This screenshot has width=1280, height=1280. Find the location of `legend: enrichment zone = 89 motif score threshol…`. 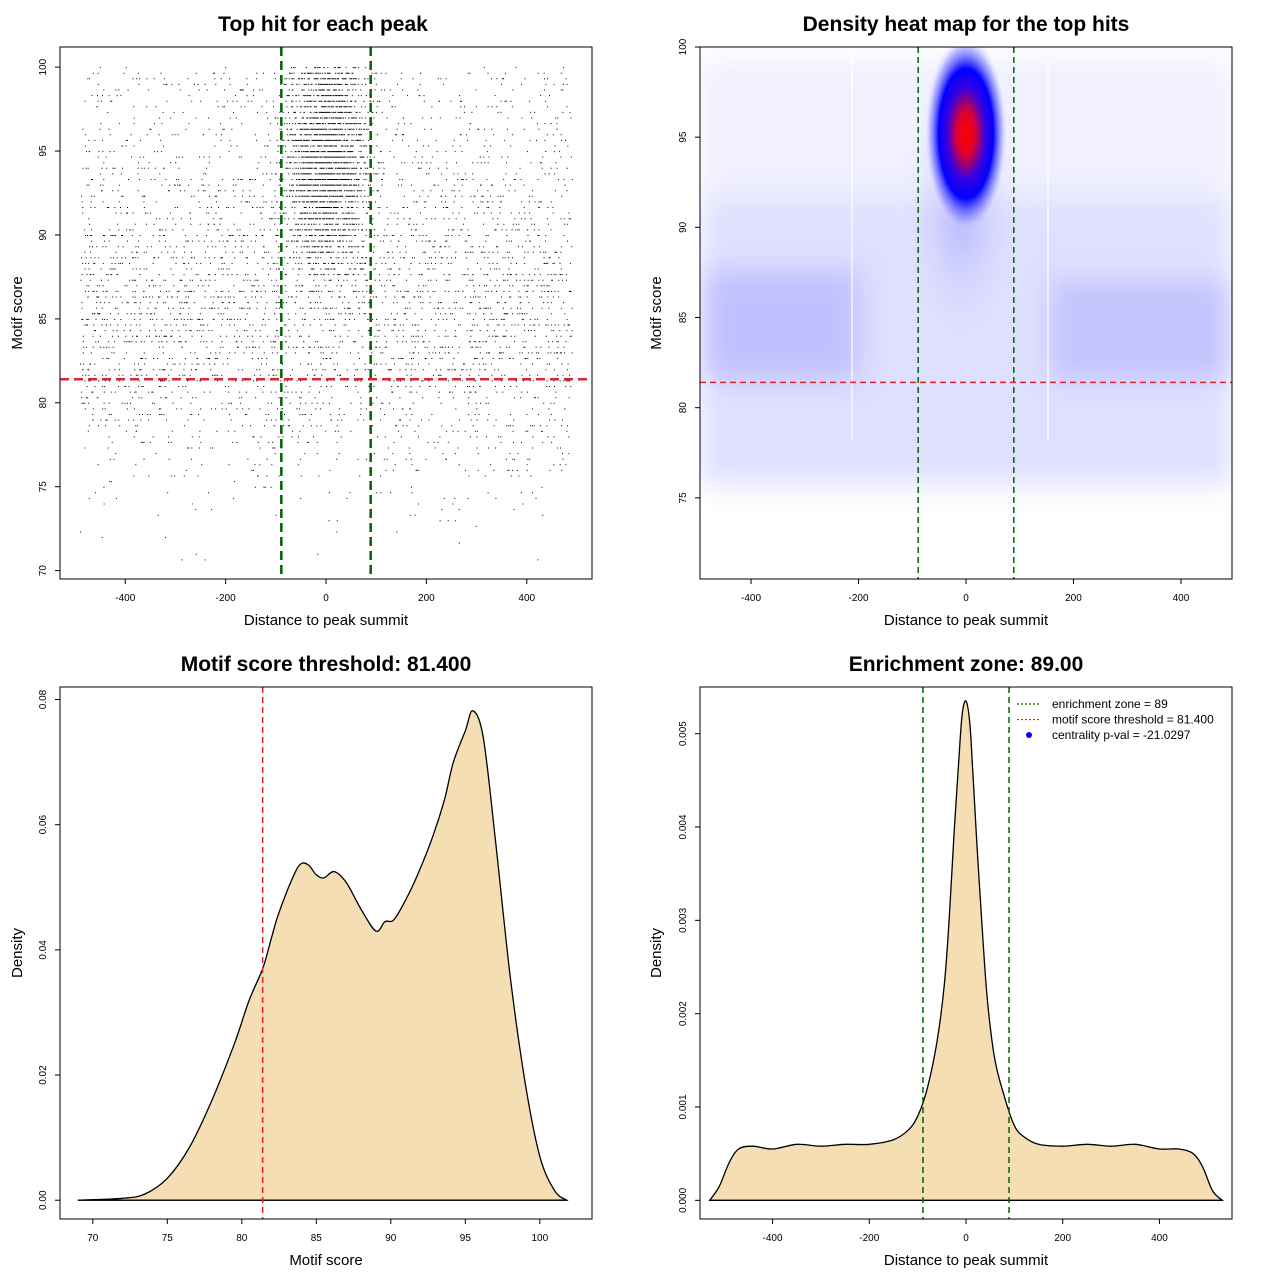

legend: enrichment zone = 89 motif score threshol… is located at coordinates (1115, 719).